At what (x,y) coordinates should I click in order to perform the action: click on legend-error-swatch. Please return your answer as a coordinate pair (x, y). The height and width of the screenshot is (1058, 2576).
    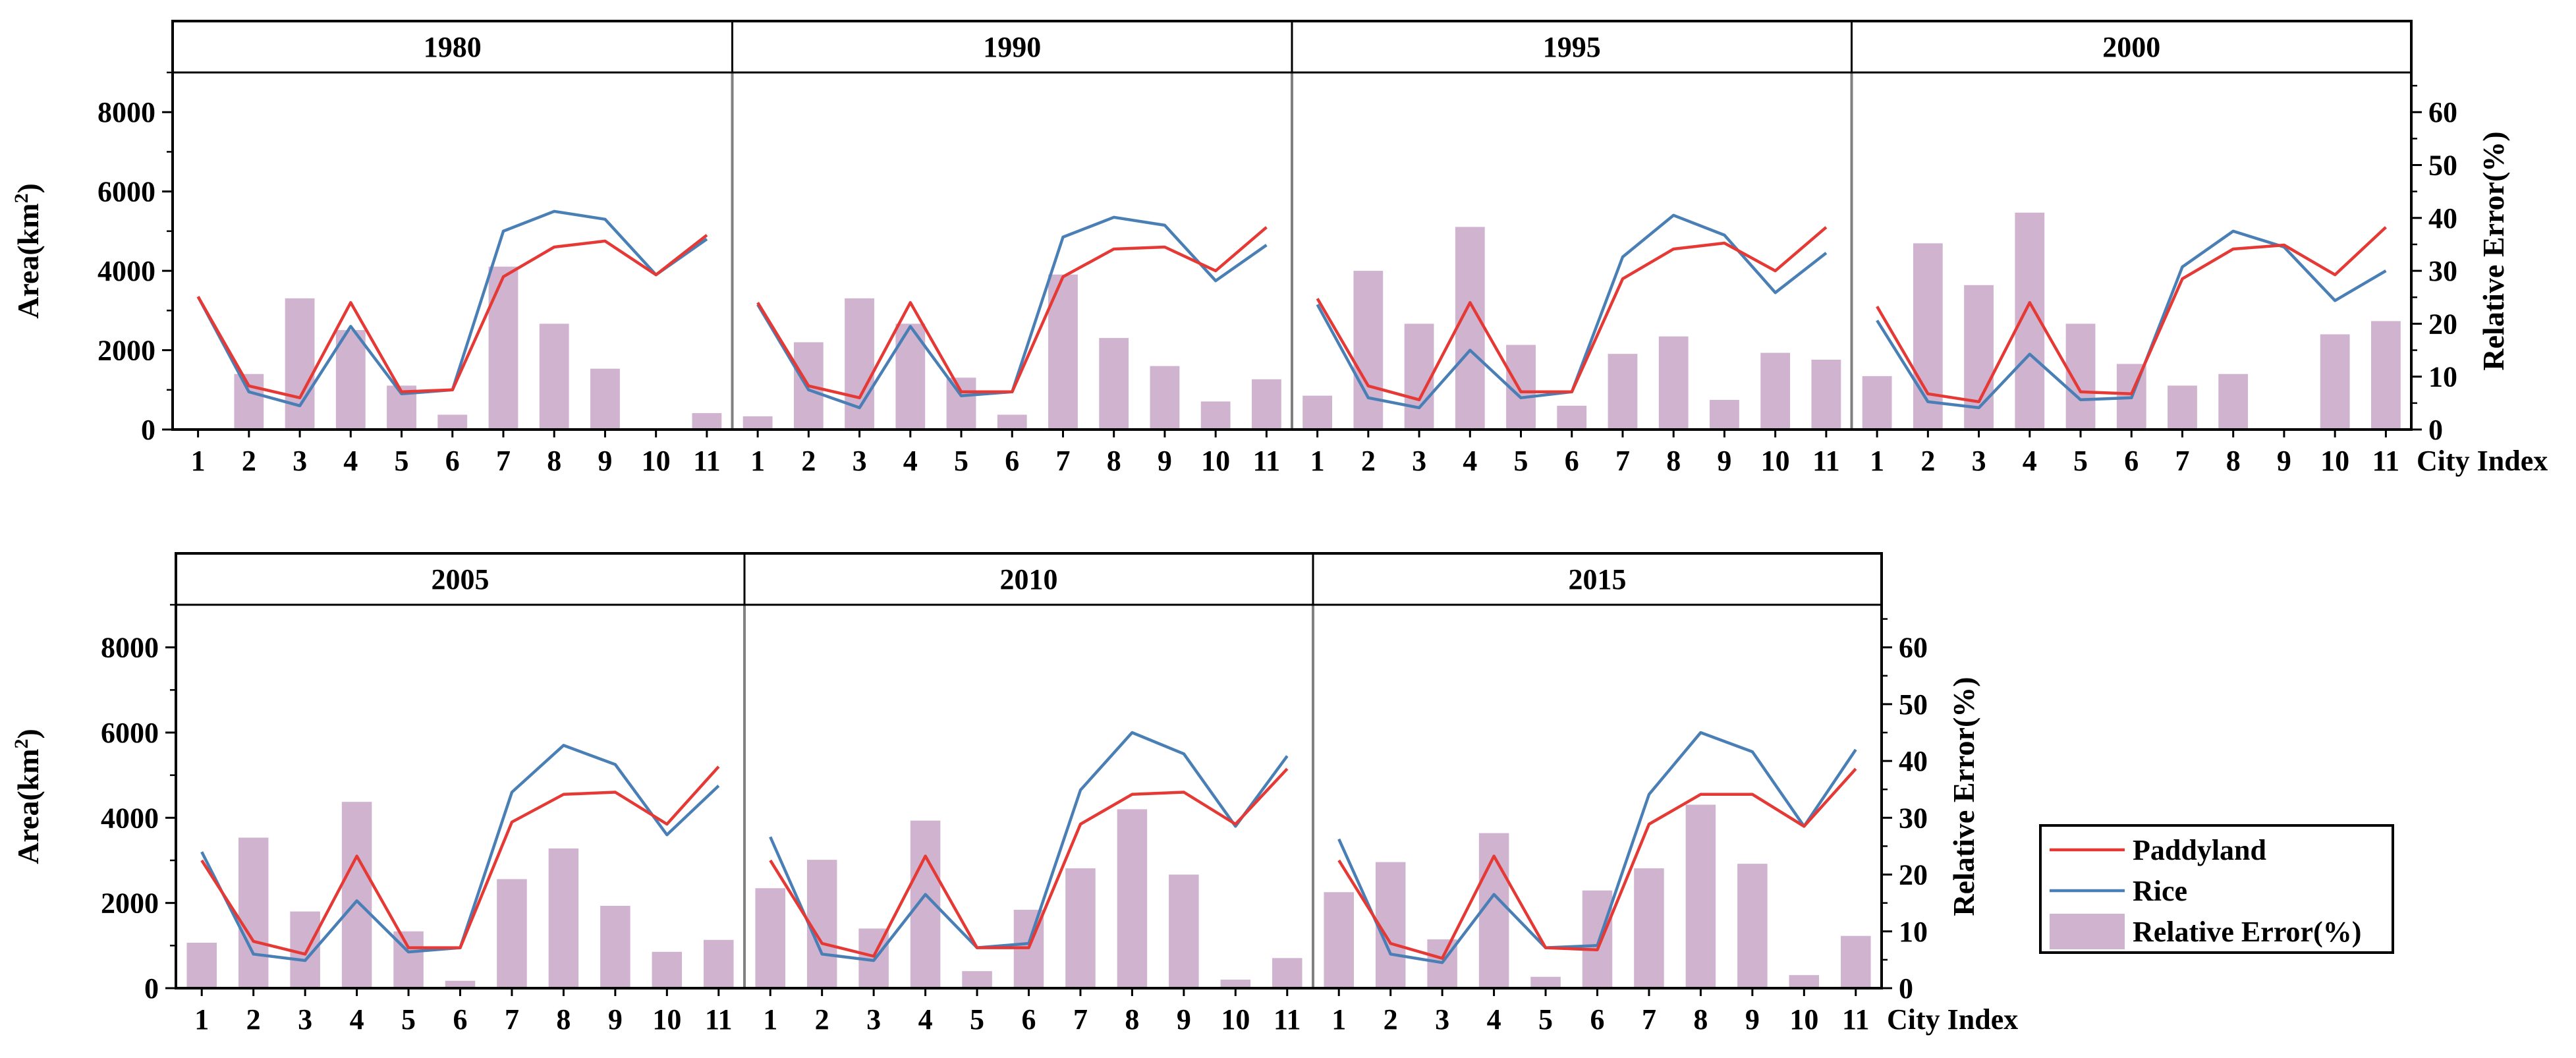
    Looking at the image, I should click on (2087, 931).